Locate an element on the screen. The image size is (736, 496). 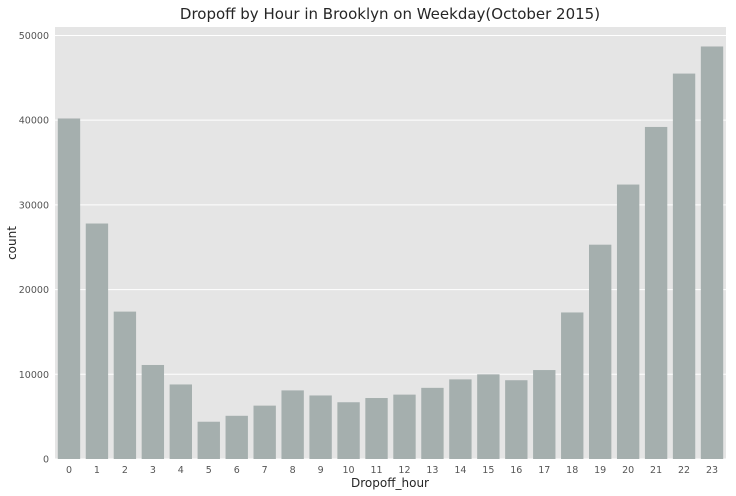
y-tick-label: 20000 is located at coordinates (34, 290).